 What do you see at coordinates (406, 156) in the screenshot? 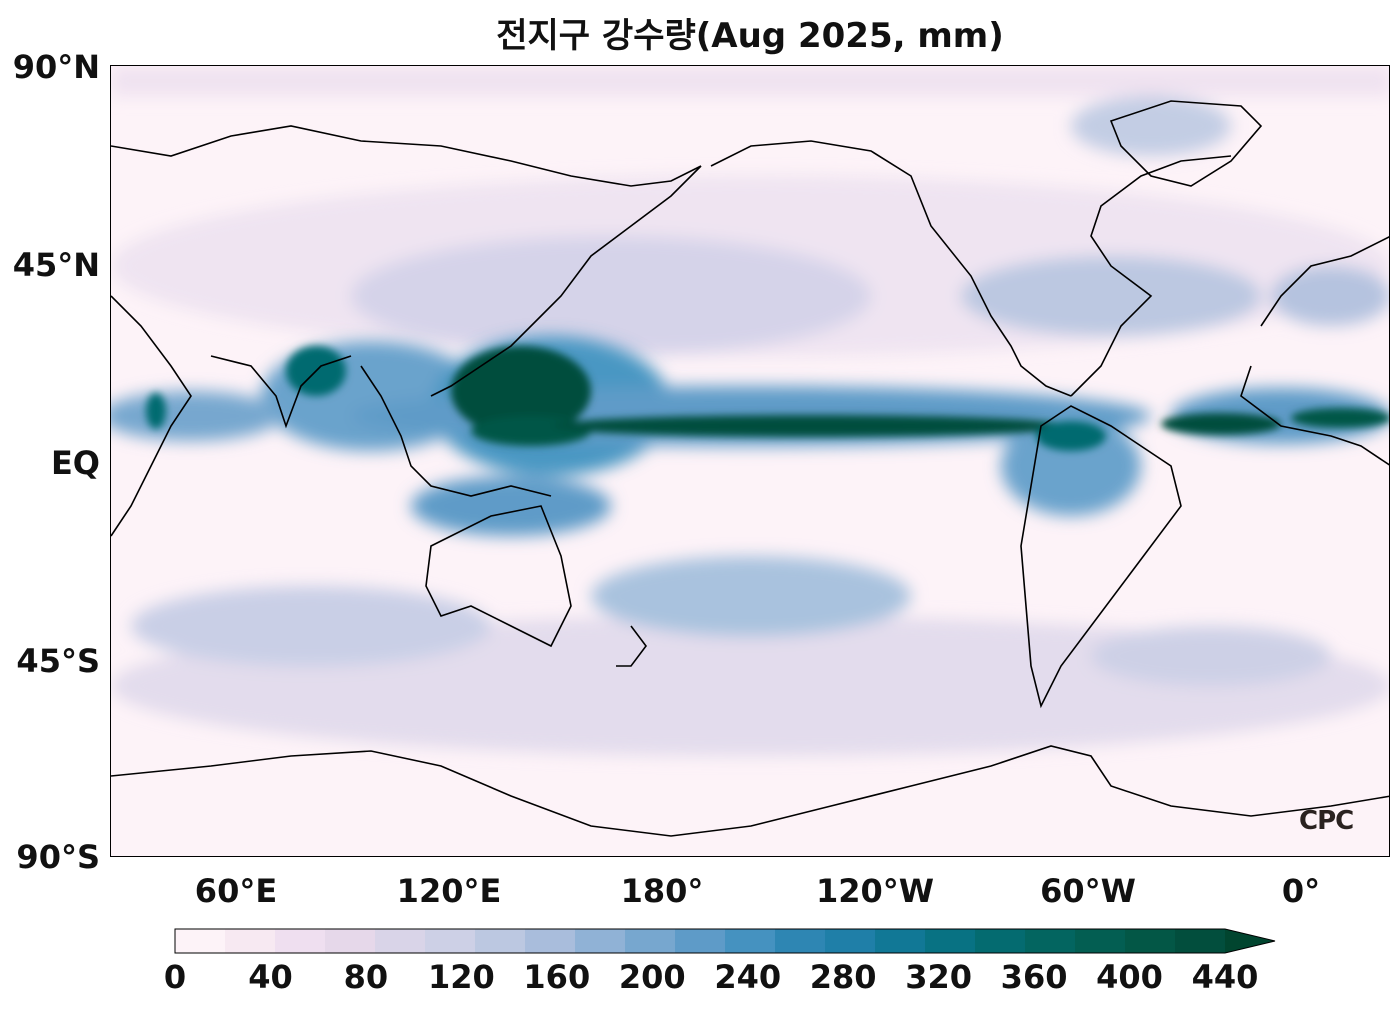
I see `eurasia-north-coast` at bounding box center [406, 156].